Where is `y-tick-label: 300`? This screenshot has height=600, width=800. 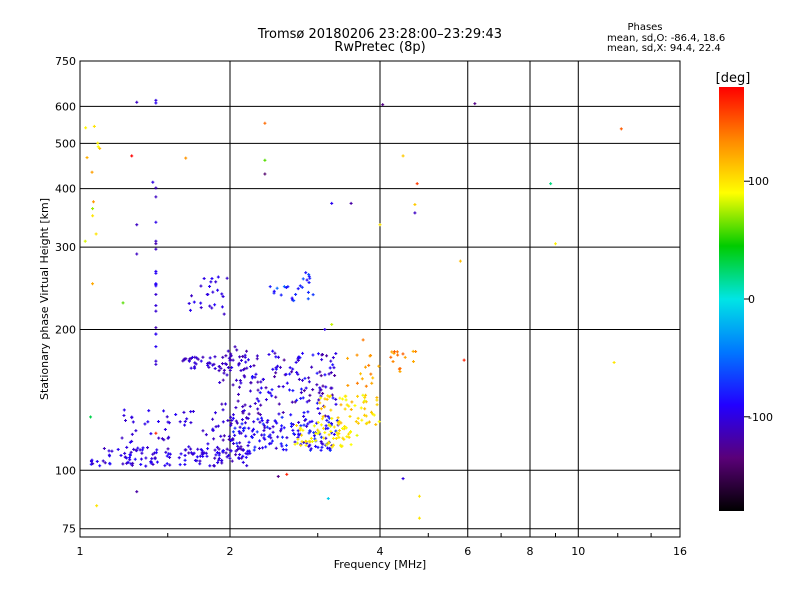
y-tick-label: 300 is located at coordinates (65, 247).